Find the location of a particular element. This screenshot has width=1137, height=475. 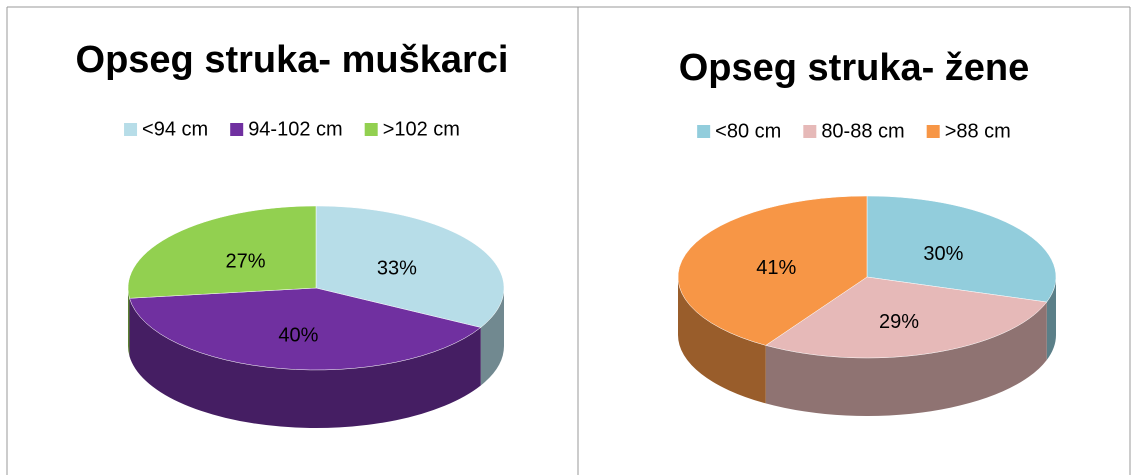

legend-label: >88 cm is located at coordinates (978, 131).